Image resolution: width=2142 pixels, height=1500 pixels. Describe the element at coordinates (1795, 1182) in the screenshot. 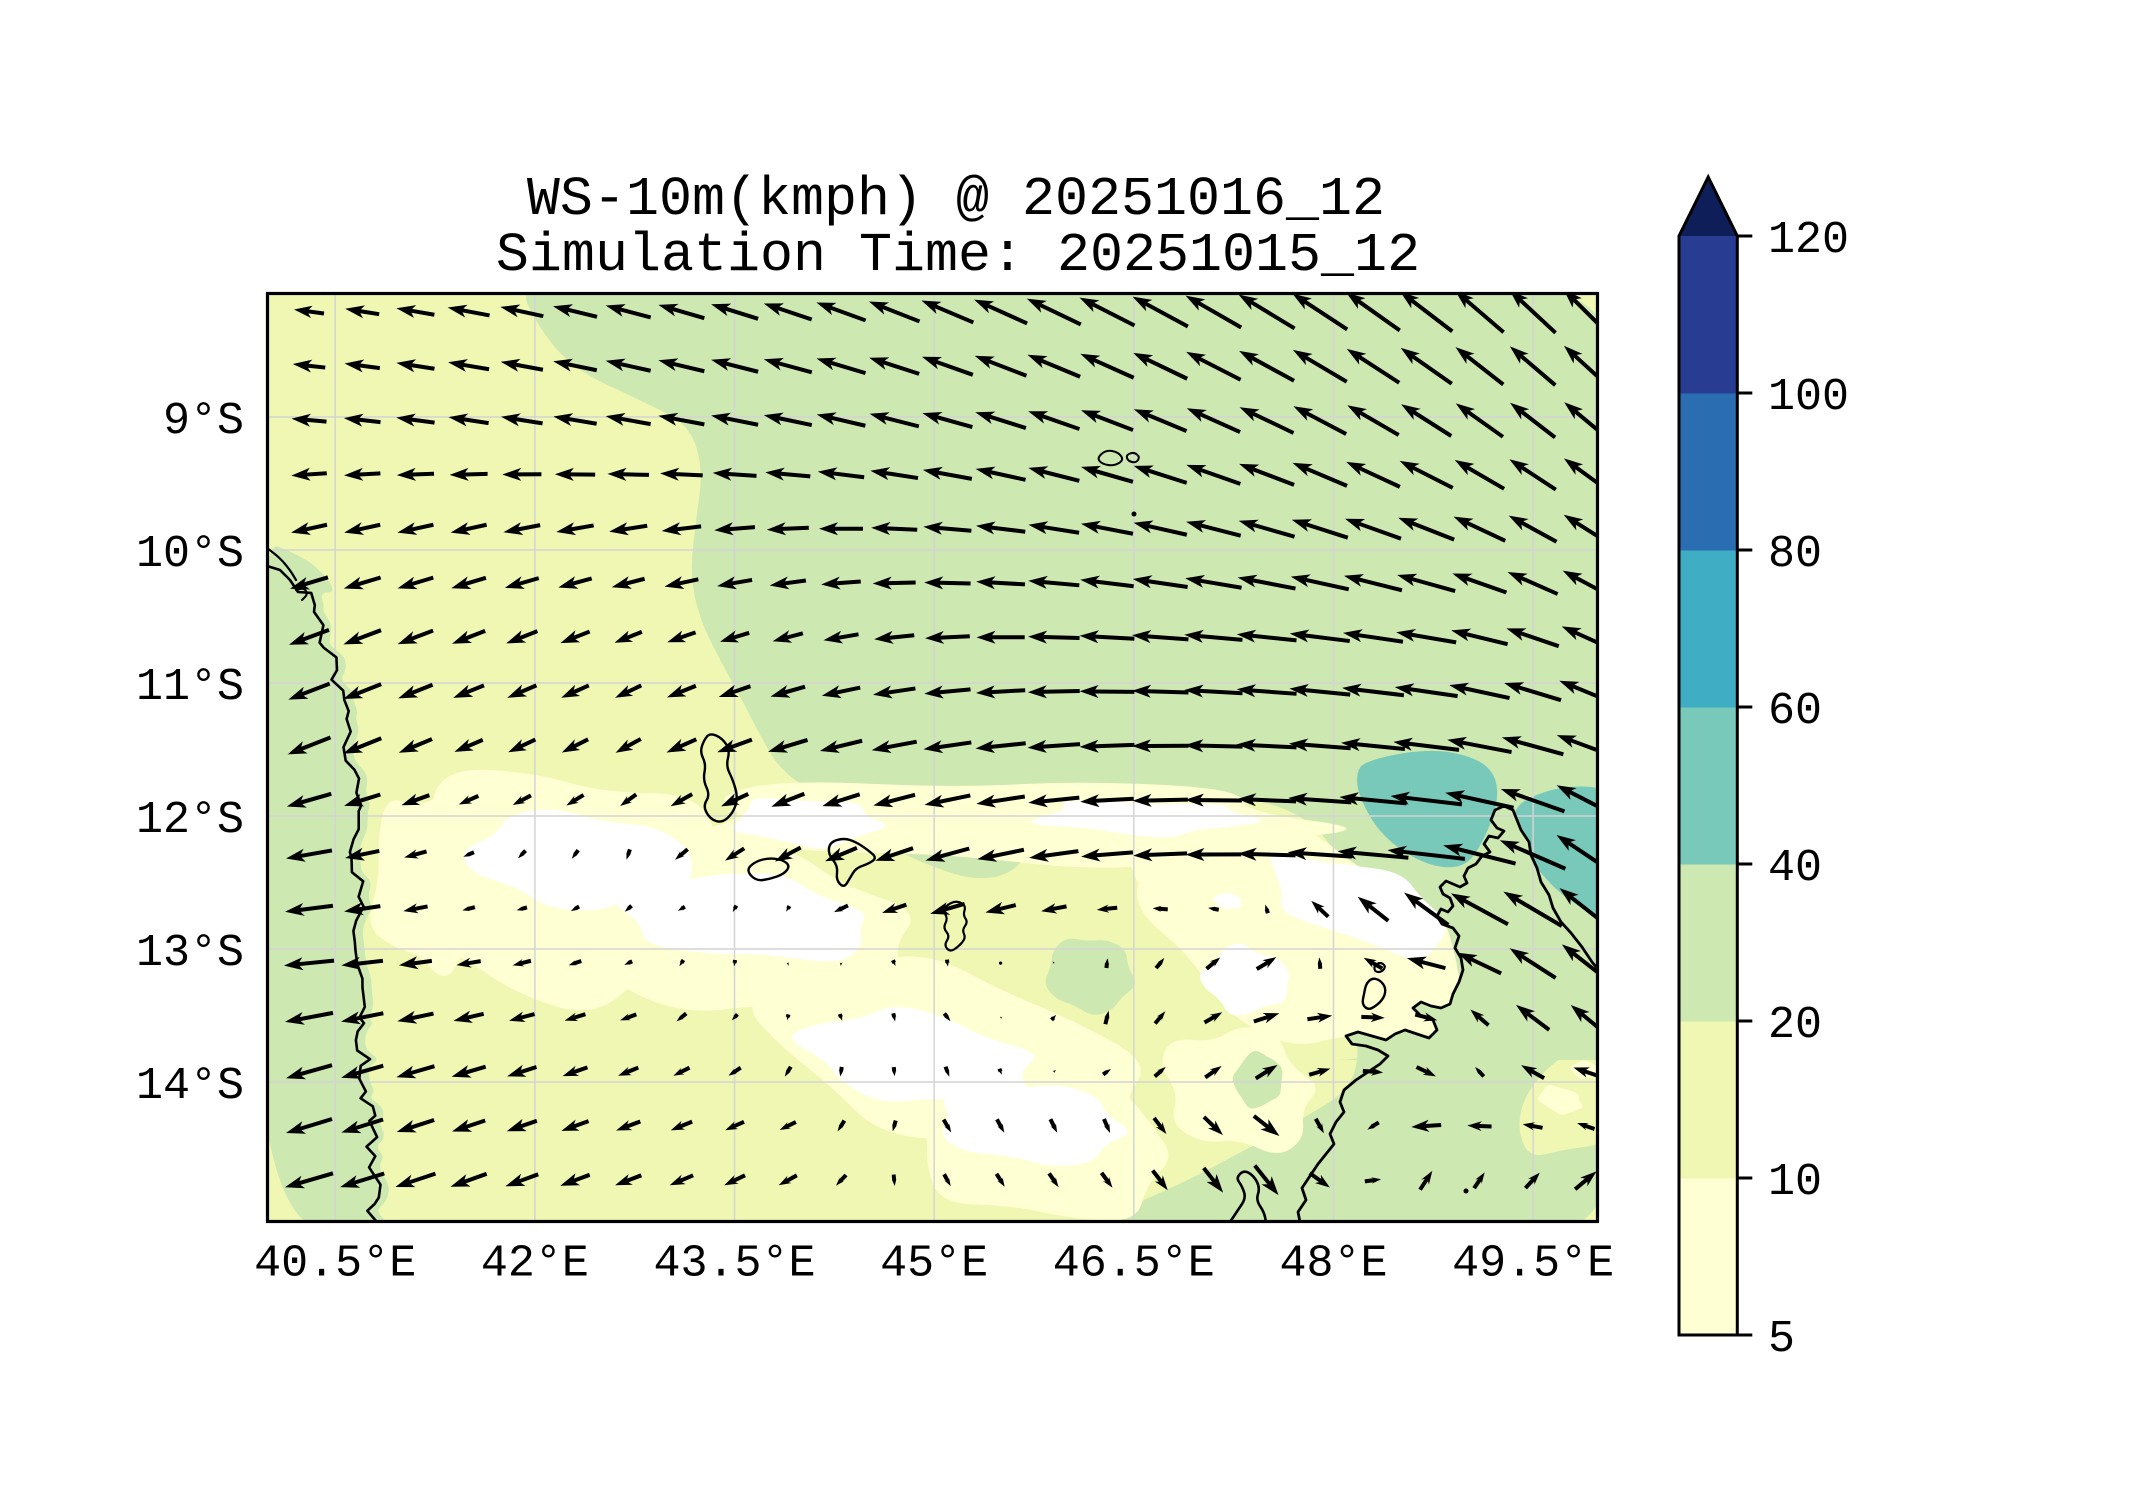

I see `svg-text: 10` at that location.